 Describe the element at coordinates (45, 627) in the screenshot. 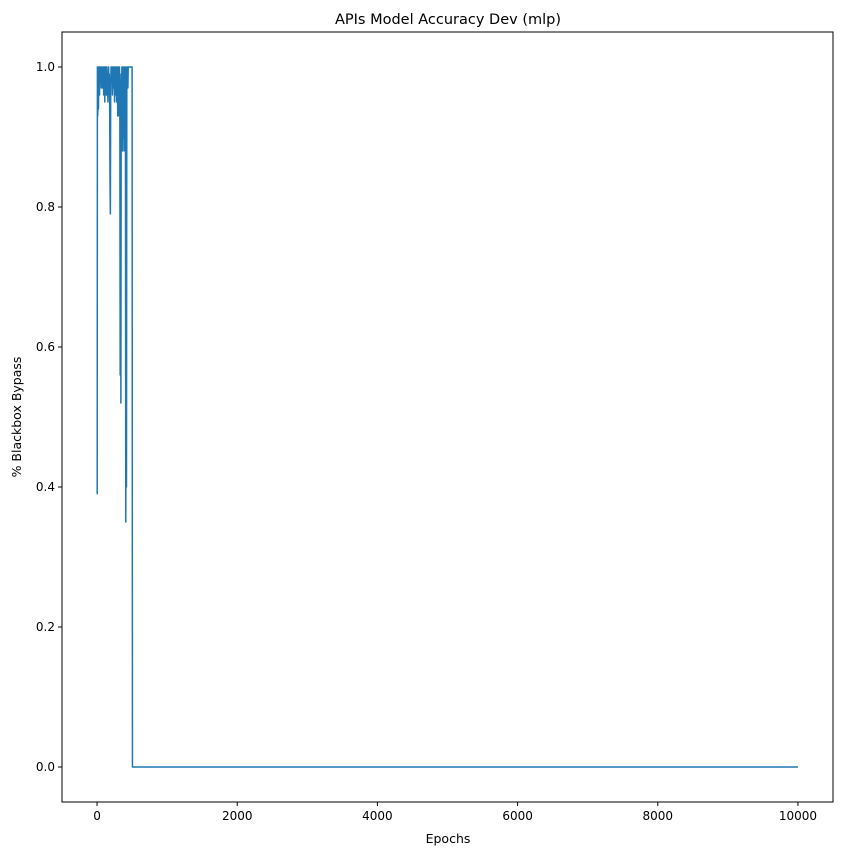

I see `y-tick-label: 0.2` at that location.